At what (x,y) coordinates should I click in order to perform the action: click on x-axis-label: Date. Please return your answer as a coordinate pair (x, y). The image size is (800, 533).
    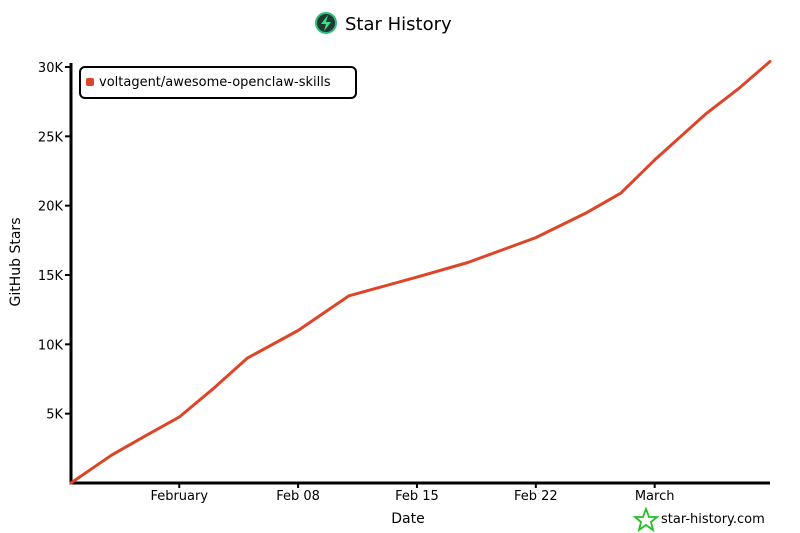
    Looking at the image, I should click on (407, 519).